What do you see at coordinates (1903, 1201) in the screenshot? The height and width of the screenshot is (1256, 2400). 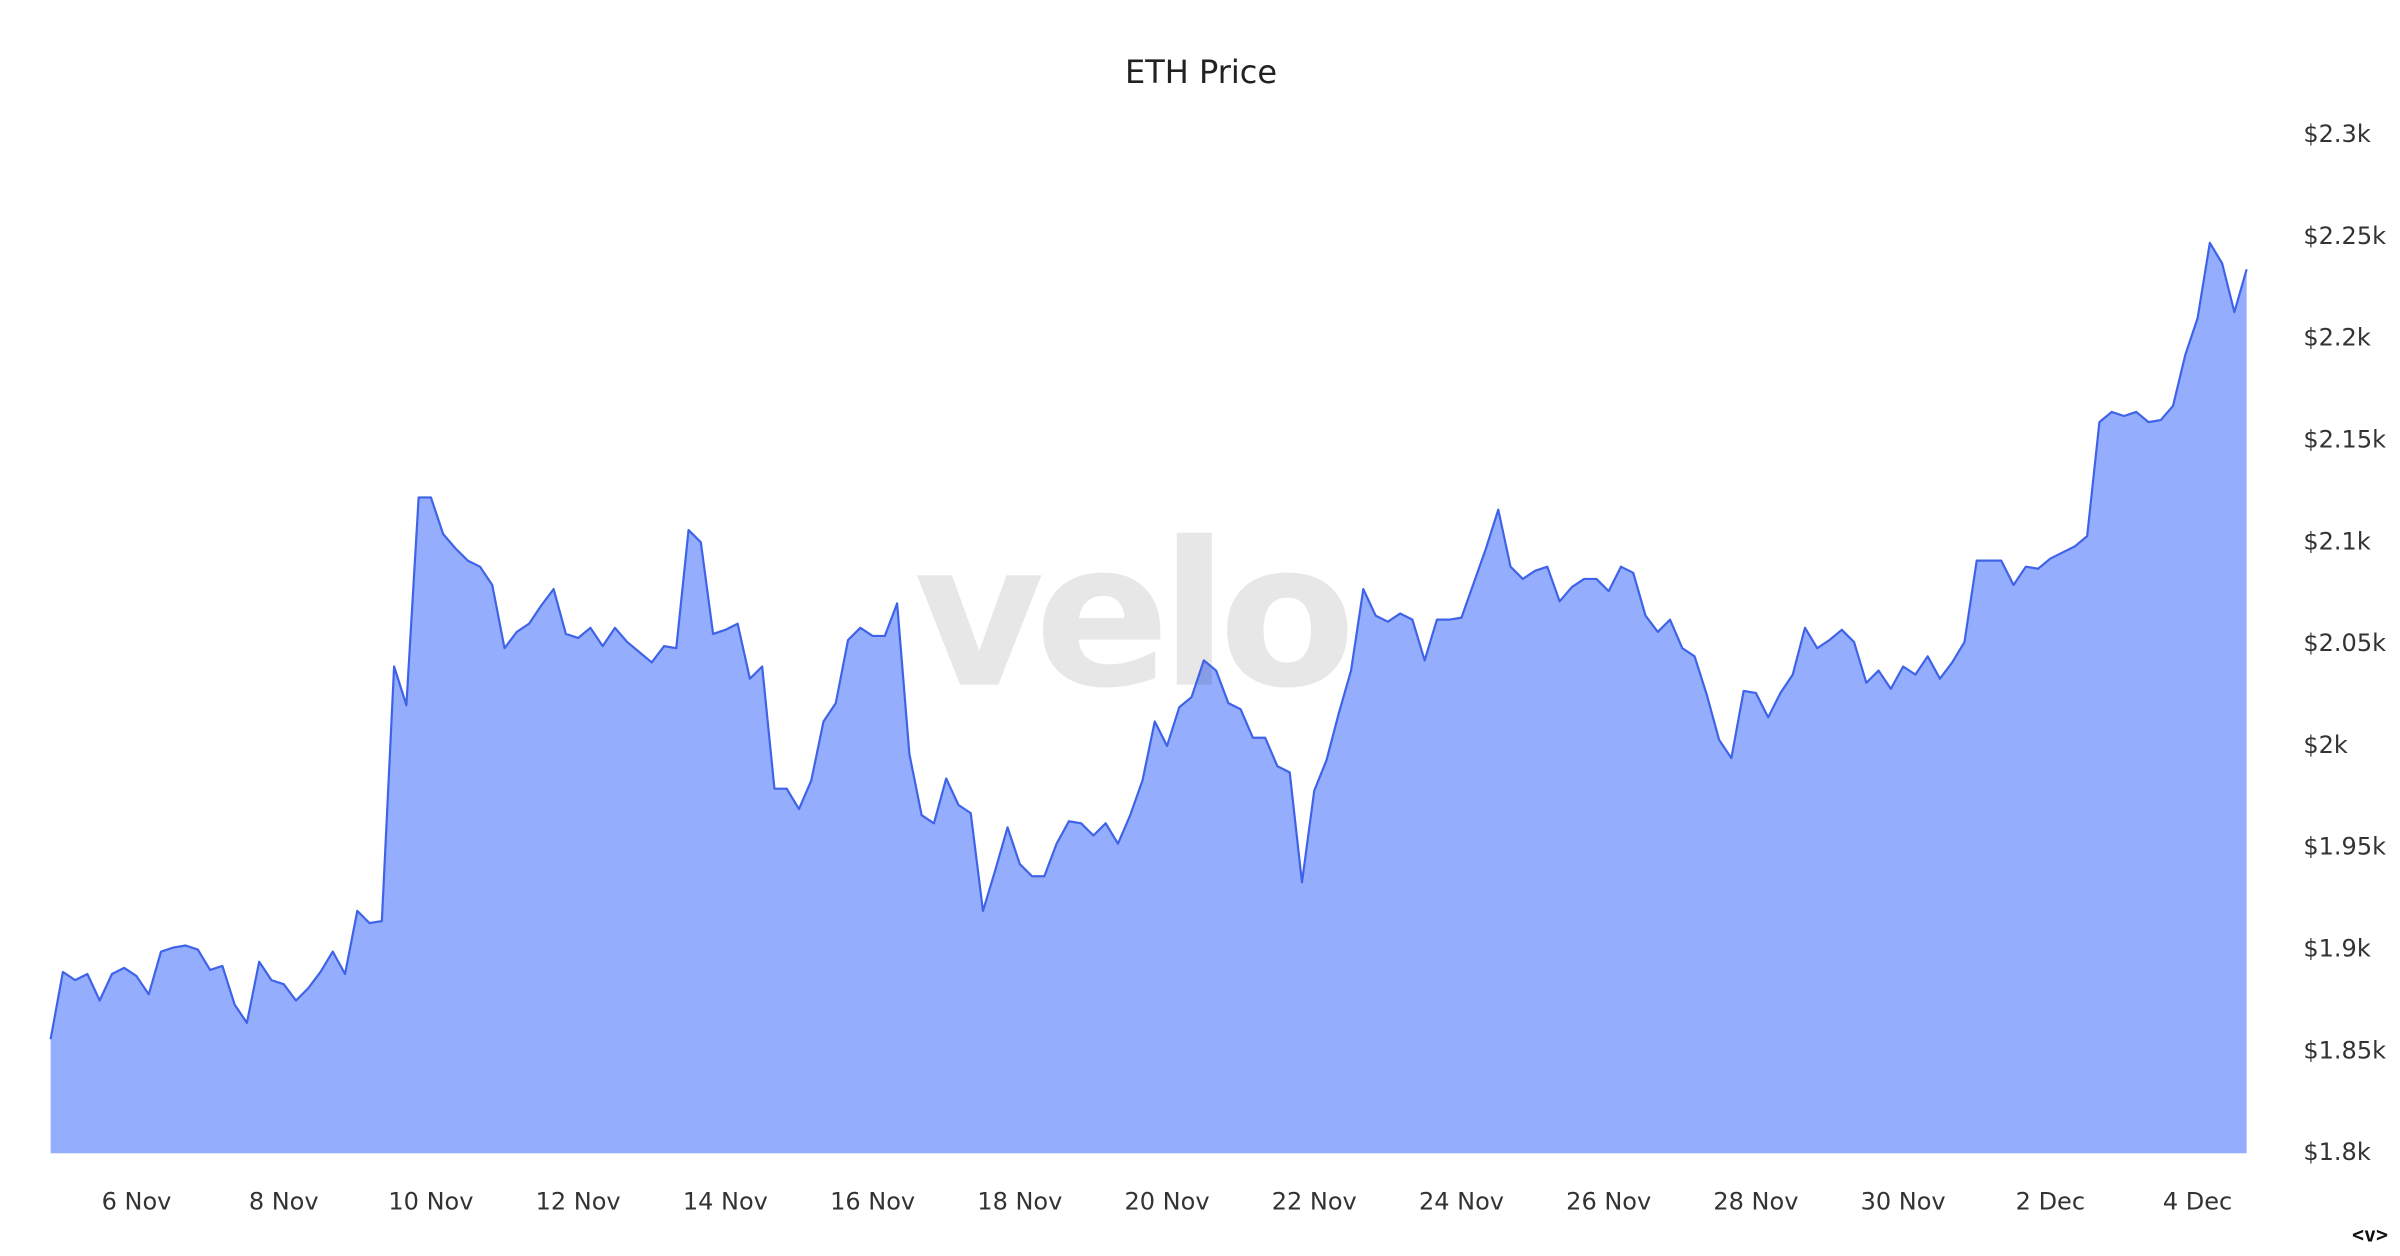 I see `x-tick-label: 30 Nov` at bounding box center [1903, 1201].